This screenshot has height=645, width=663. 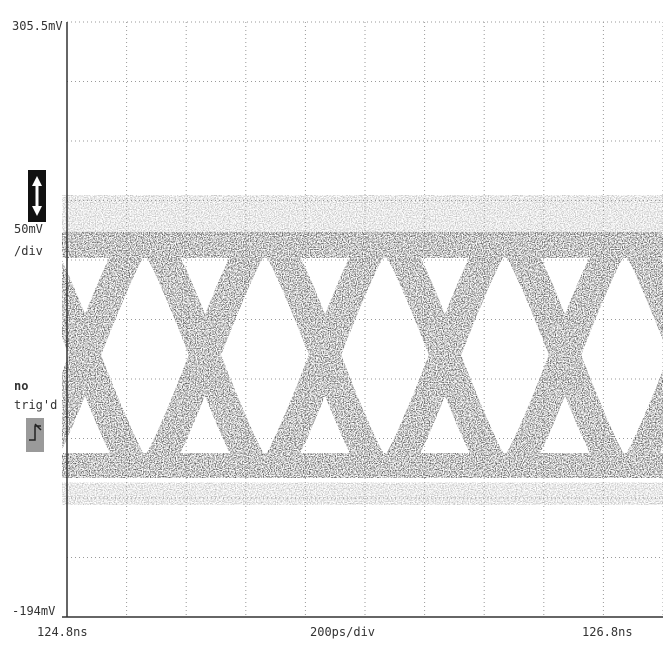 What do you see at coordinates (35, 435) in the screenshot?
I see `trigger-button` at bounding box center [35, 435].